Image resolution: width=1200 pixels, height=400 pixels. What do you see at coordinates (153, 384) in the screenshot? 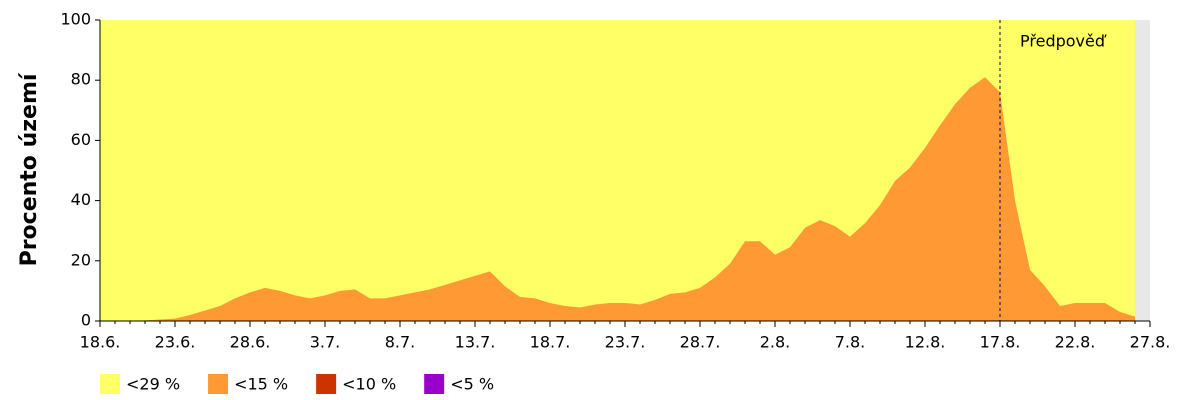
I see `legend-label: <29 %` at bounding box center [153, 384].